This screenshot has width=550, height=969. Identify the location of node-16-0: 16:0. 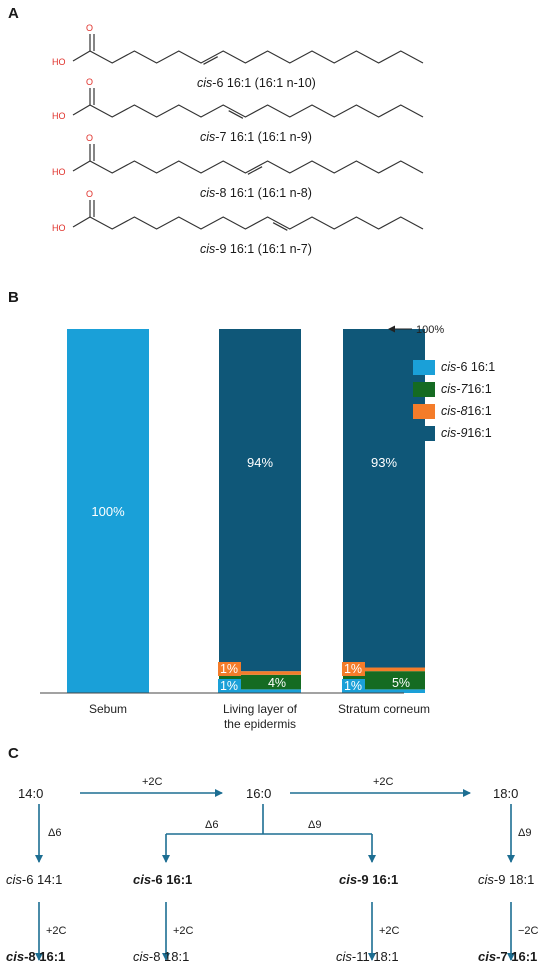
(258, 793).